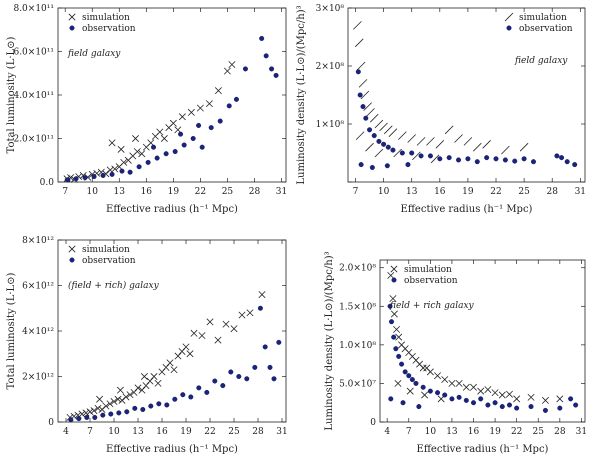  Describe the element at coordinates (330, 9) in the screenshot. I see `y-tick-label: 3×10⁸` at that location.